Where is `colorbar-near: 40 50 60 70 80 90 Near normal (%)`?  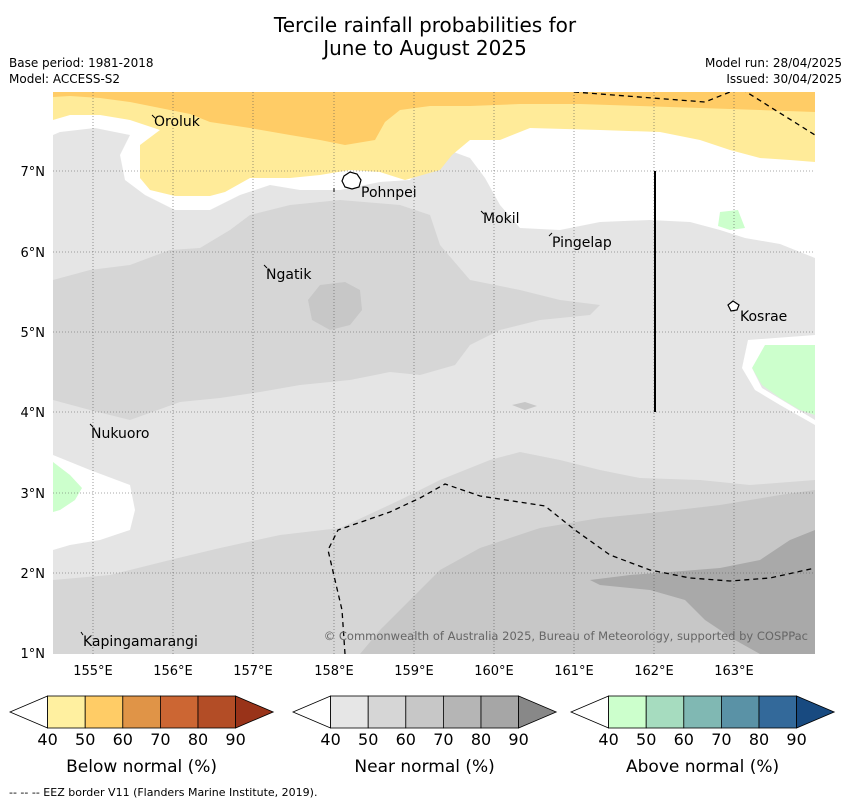
colorbar-near: 40 50 60 70 80 90 Near normal (%) is located at coordinates (424, 736).